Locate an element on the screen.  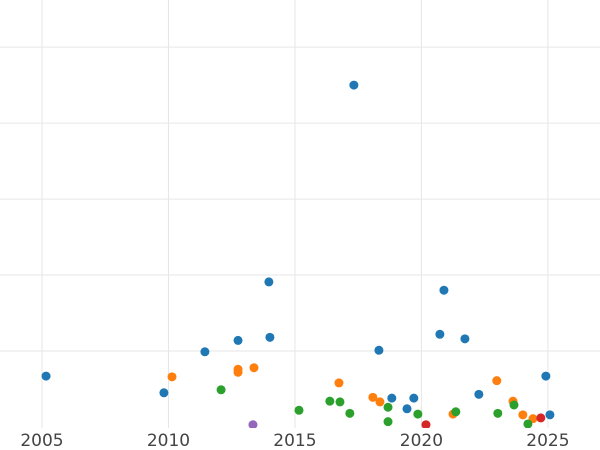
x-tick-label: 2020 is located at coordinates (421, 440).